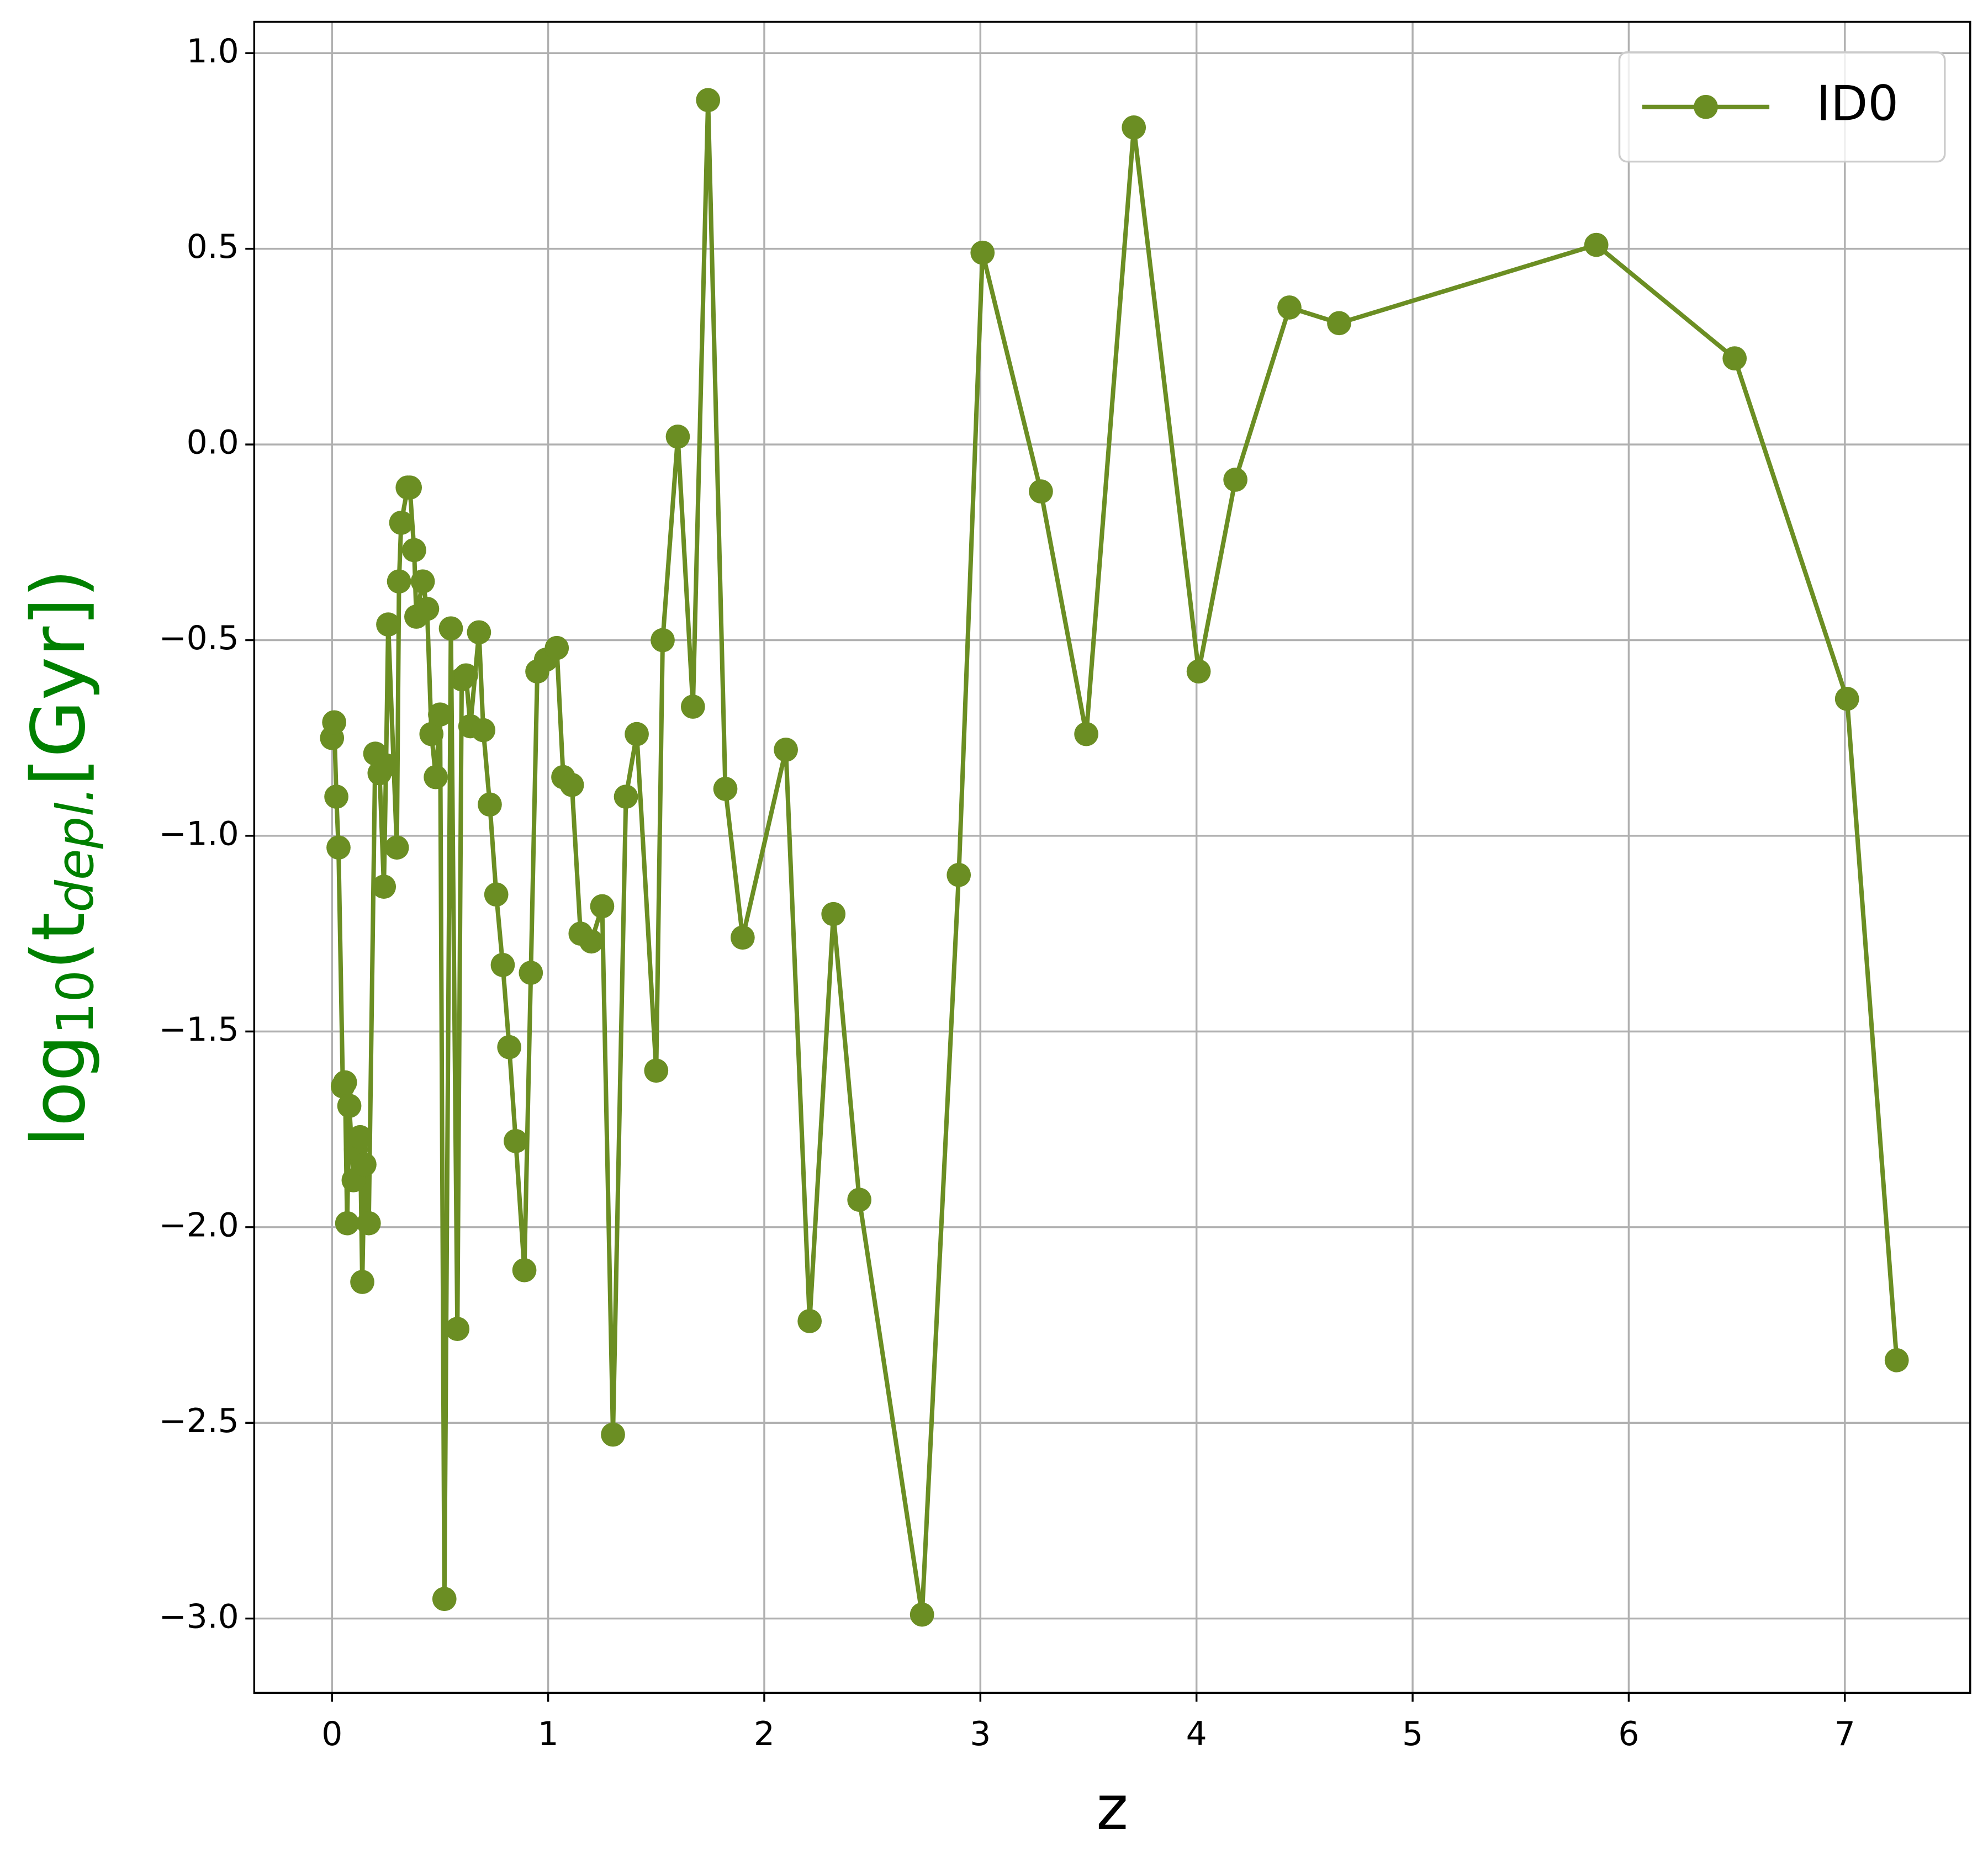  What do you see at coordinates (764, 1734) in the screenshot?
I see `x-tick-label: 2` at bounding box center [764, 1734].